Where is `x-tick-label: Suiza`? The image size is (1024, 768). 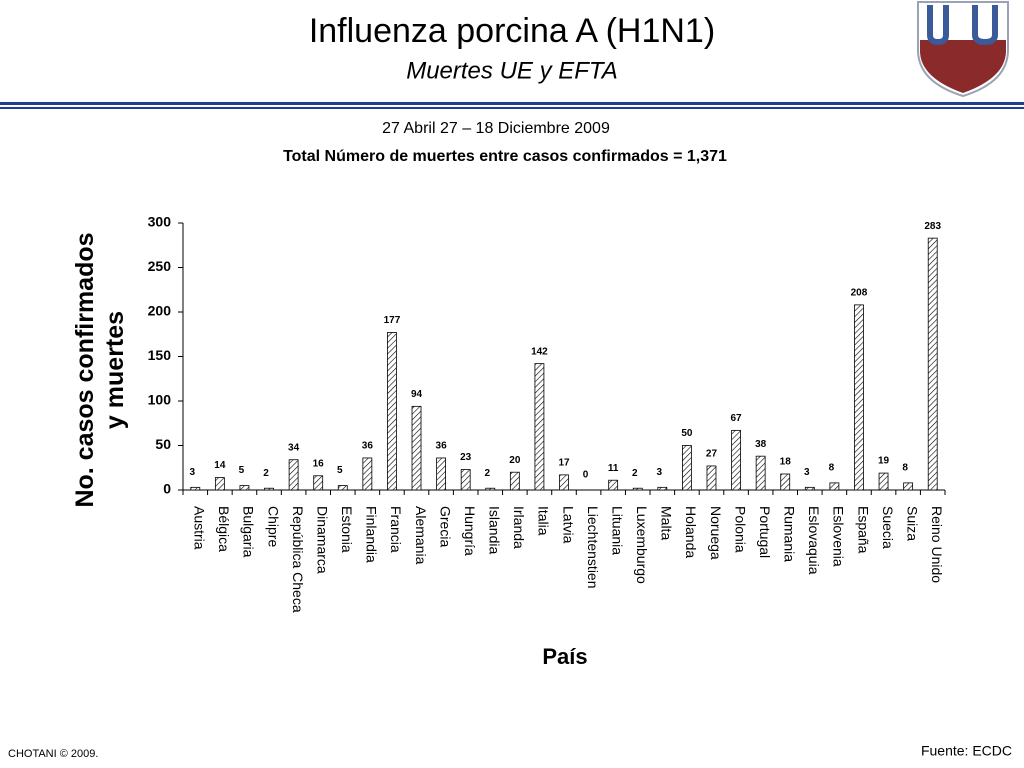 x-tick-label: Suiza is located at coordinates (912, 523).